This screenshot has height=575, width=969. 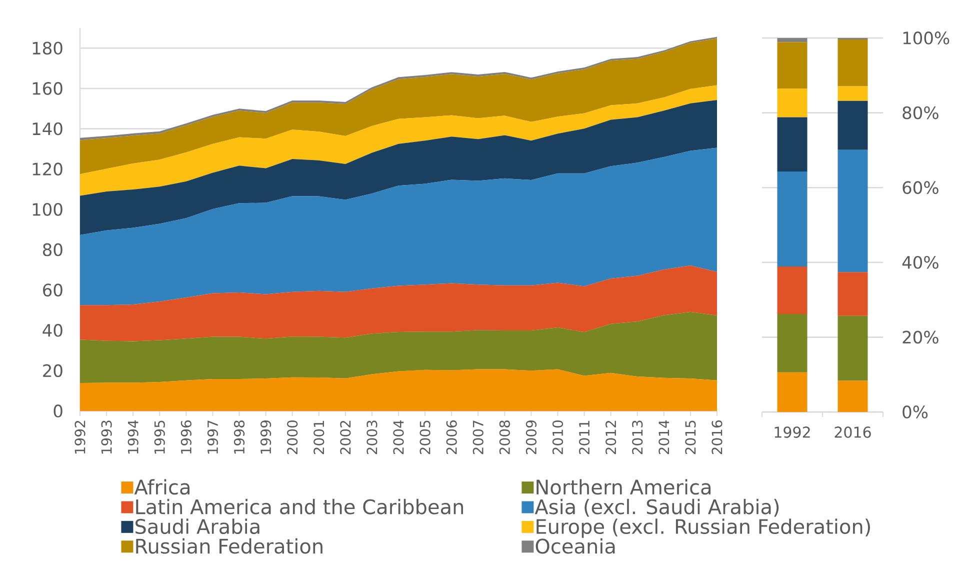 I want to click on x-tick-label: 2012, so click(x=611, y=437).